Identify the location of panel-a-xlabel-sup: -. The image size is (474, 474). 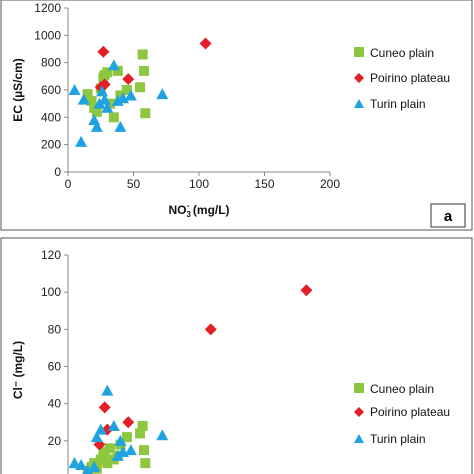
(188, 205).